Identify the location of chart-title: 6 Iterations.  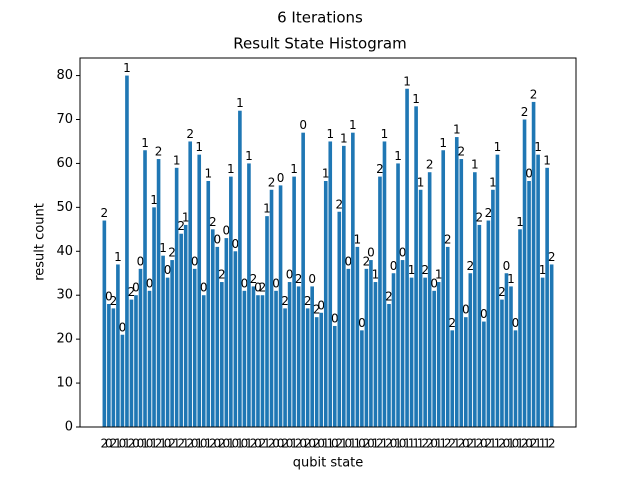
(320, 18).